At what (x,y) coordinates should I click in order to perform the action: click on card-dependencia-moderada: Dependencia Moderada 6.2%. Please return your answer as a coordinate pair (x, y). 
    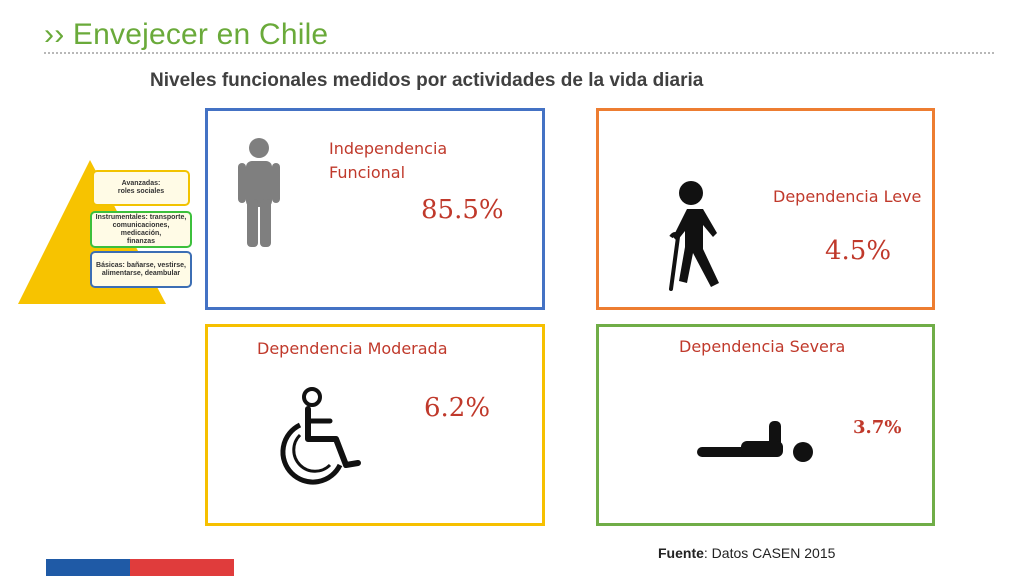
    Looking at the image, I should click on (375, 425).